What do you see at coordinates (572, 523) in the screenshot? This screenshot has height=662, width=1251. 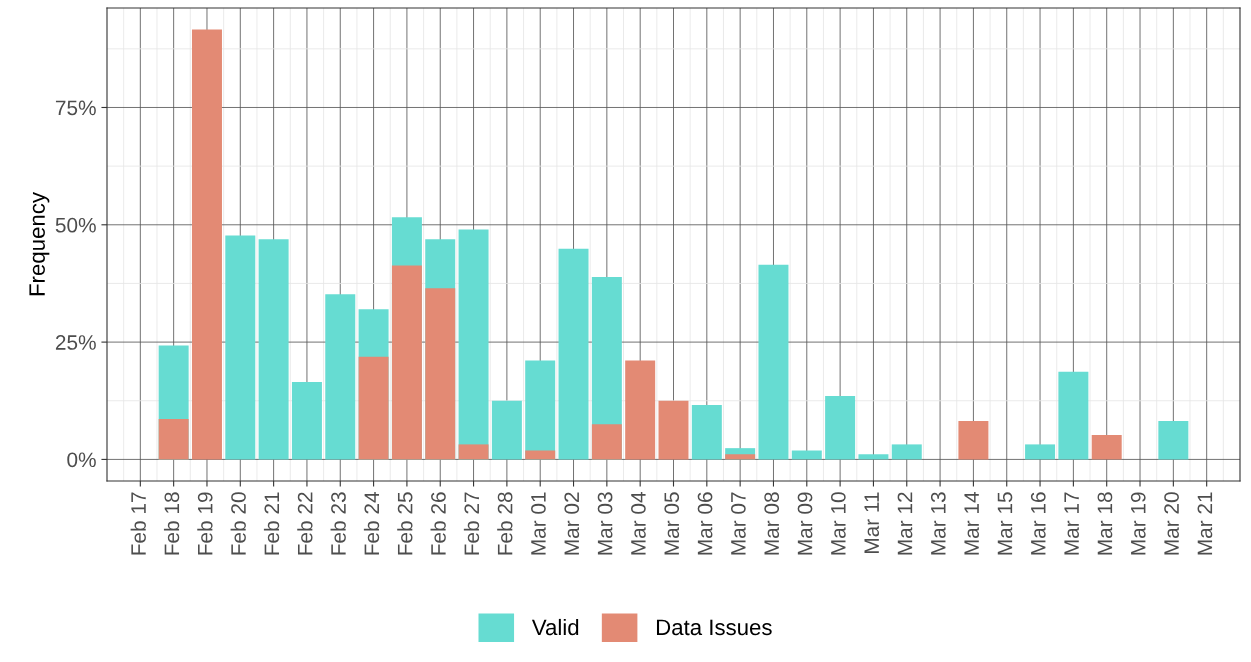 I see `x-tick-label: Mar 02` at bounding box center [572, 523].